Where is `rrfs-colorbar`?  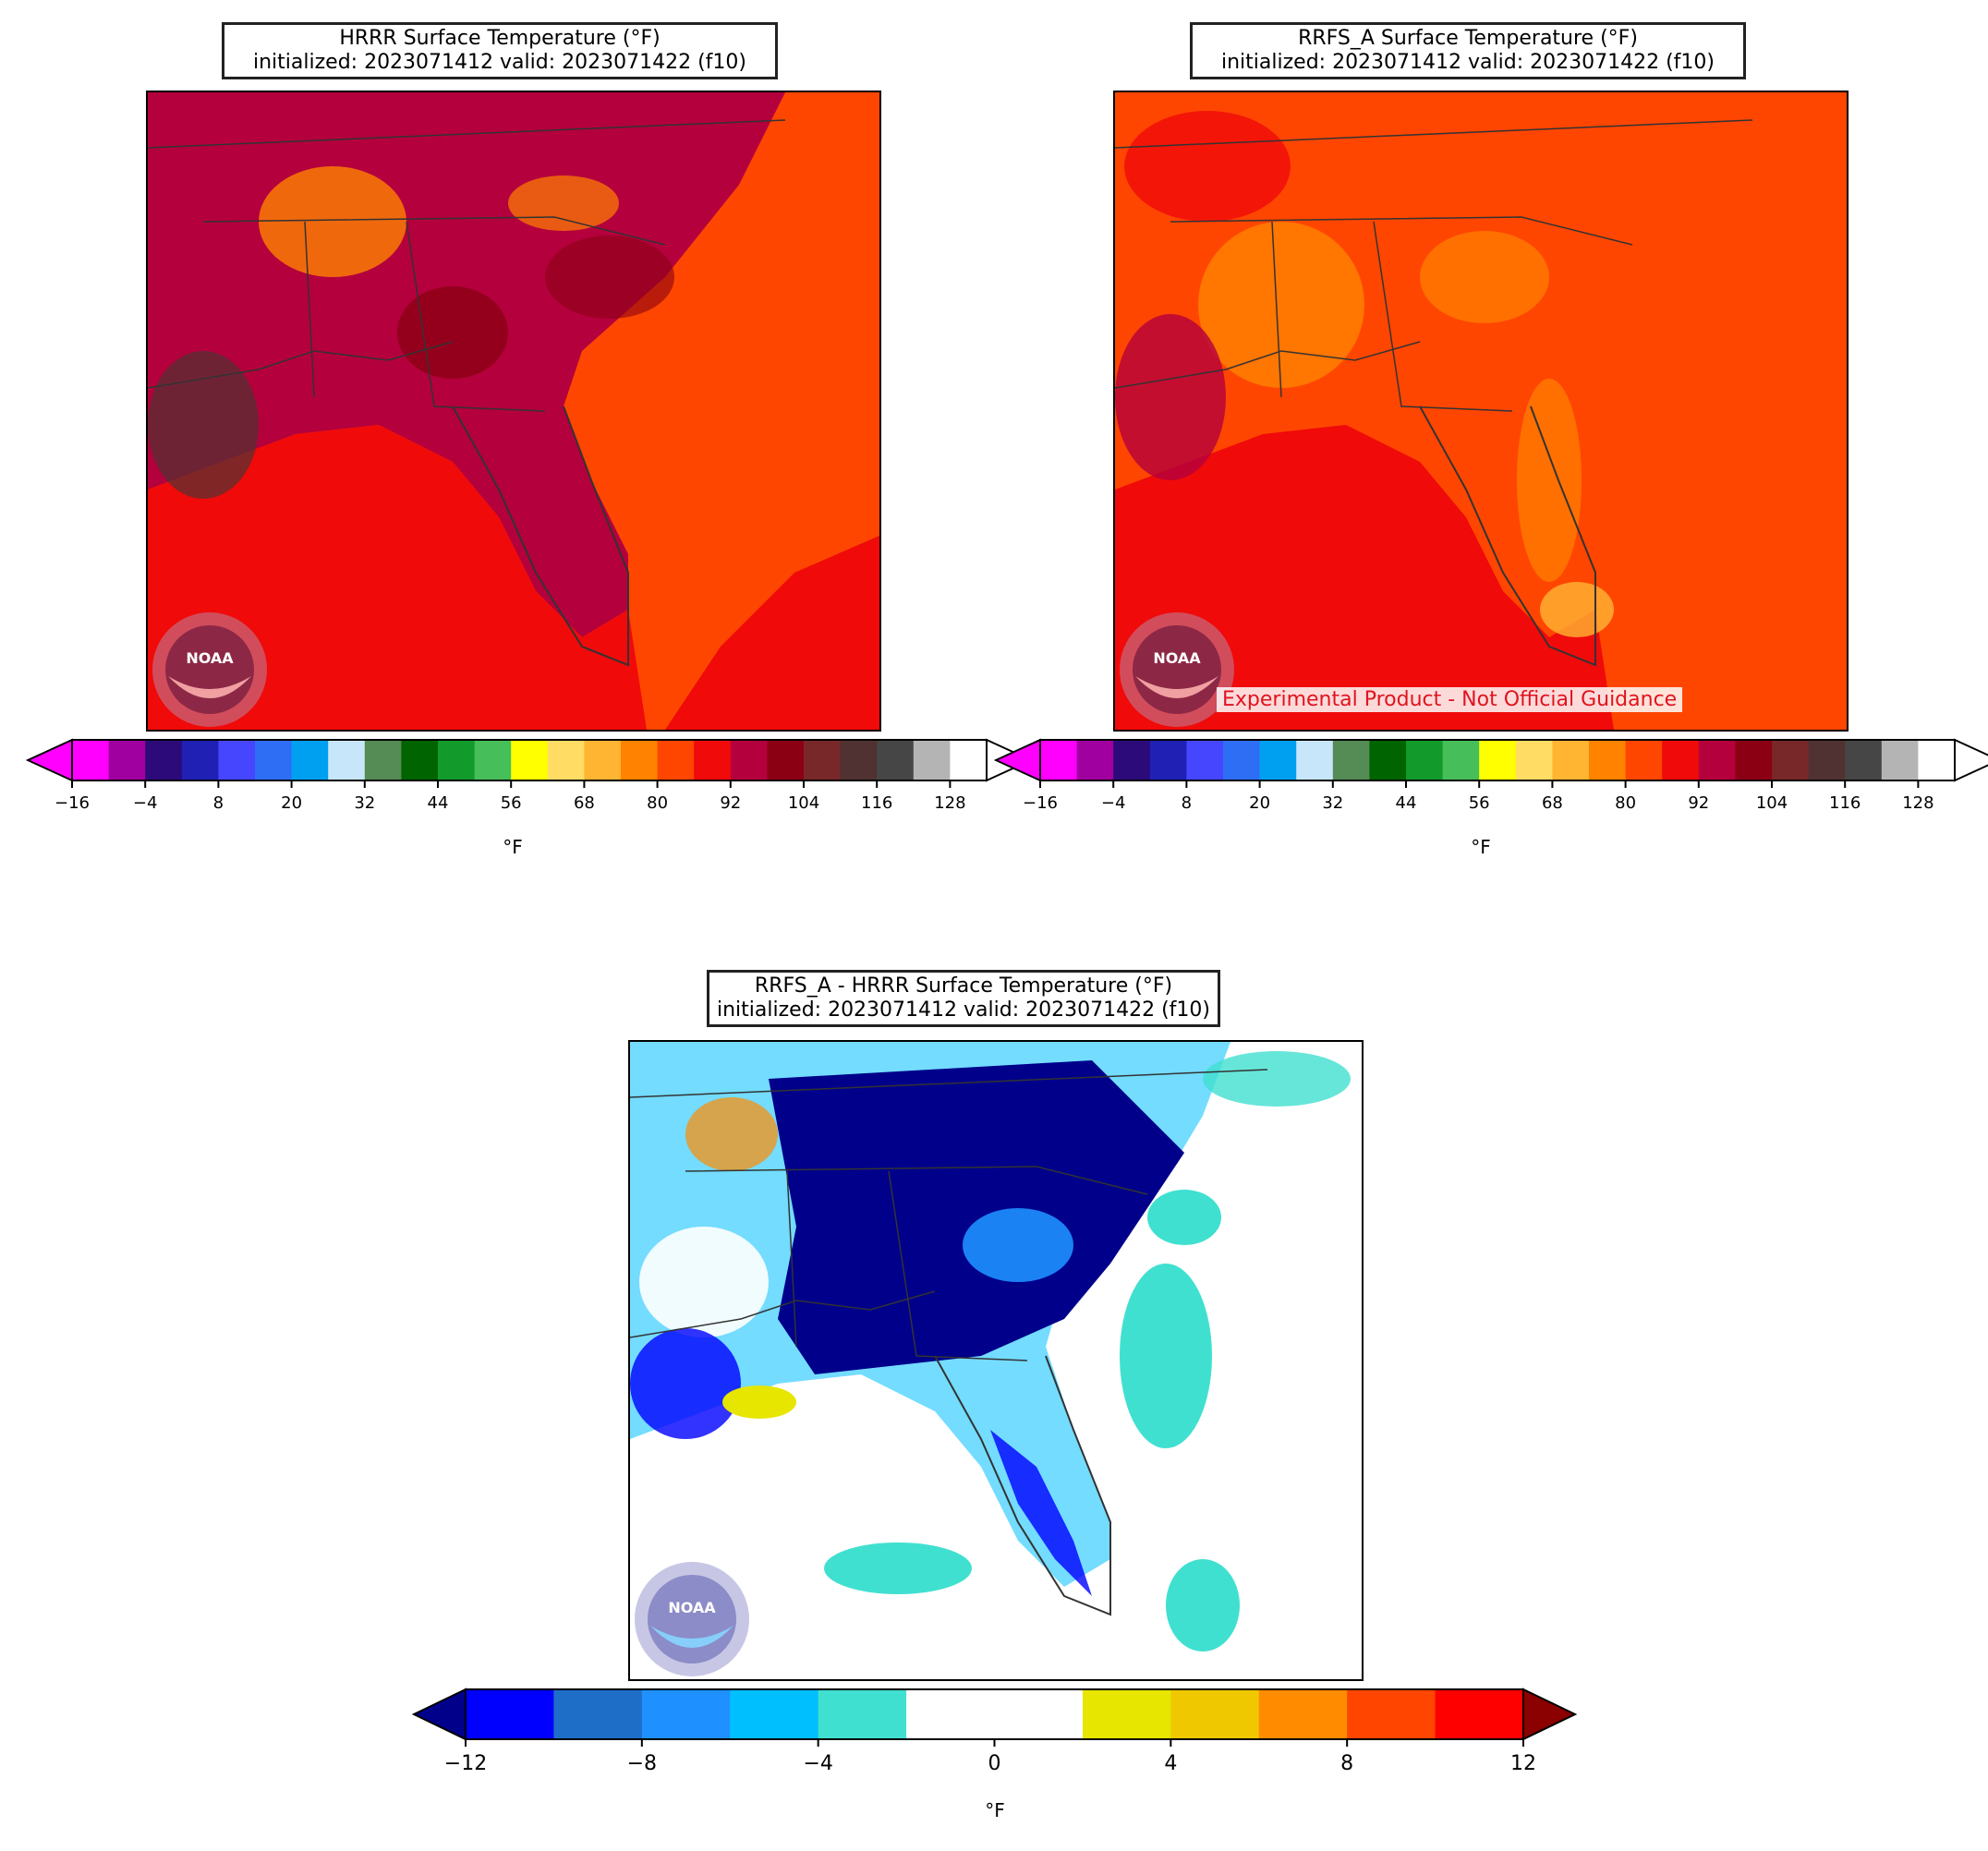
rrfs-colorbar is located at coordinates (1491, 763).